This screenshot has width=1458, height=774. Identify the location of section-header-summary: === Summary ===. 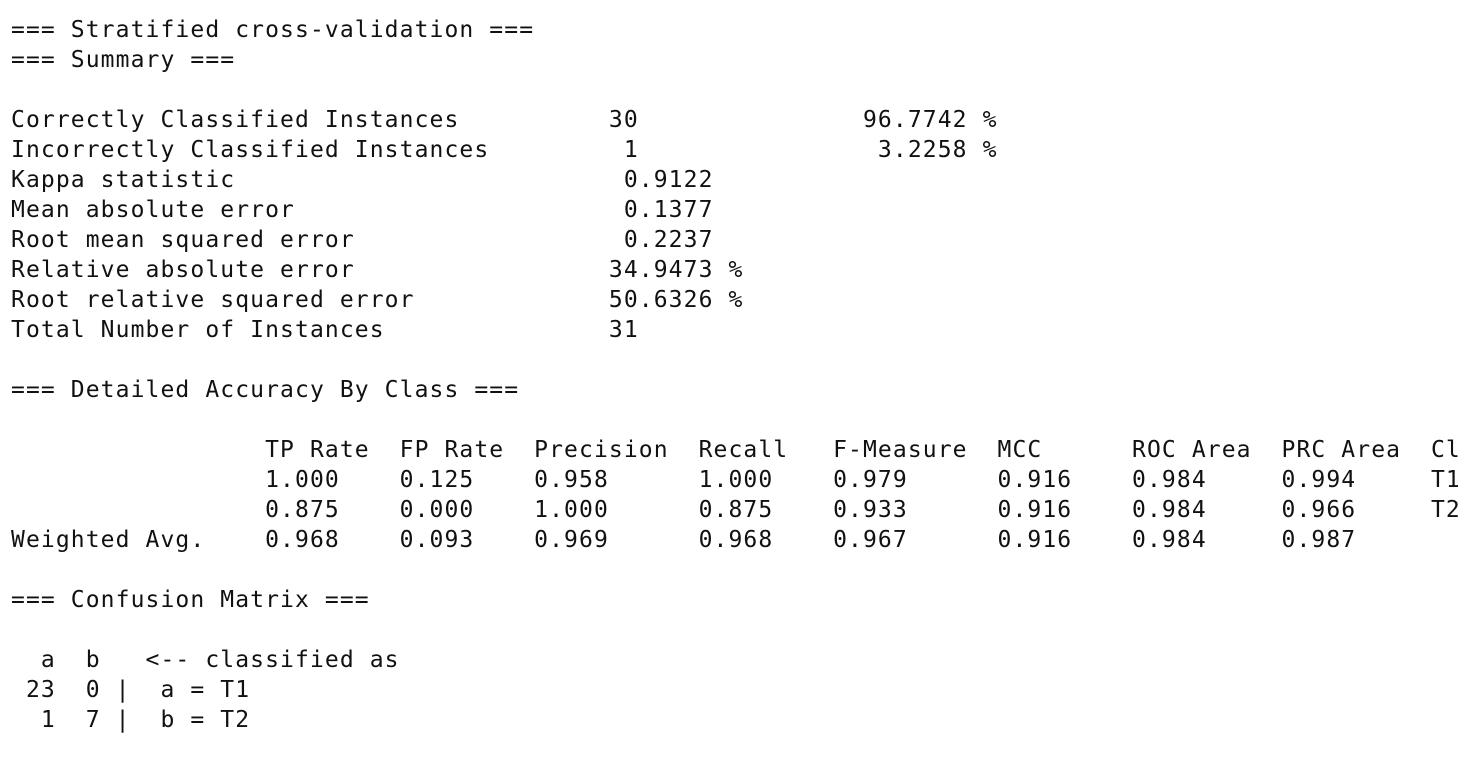
(123, 60).